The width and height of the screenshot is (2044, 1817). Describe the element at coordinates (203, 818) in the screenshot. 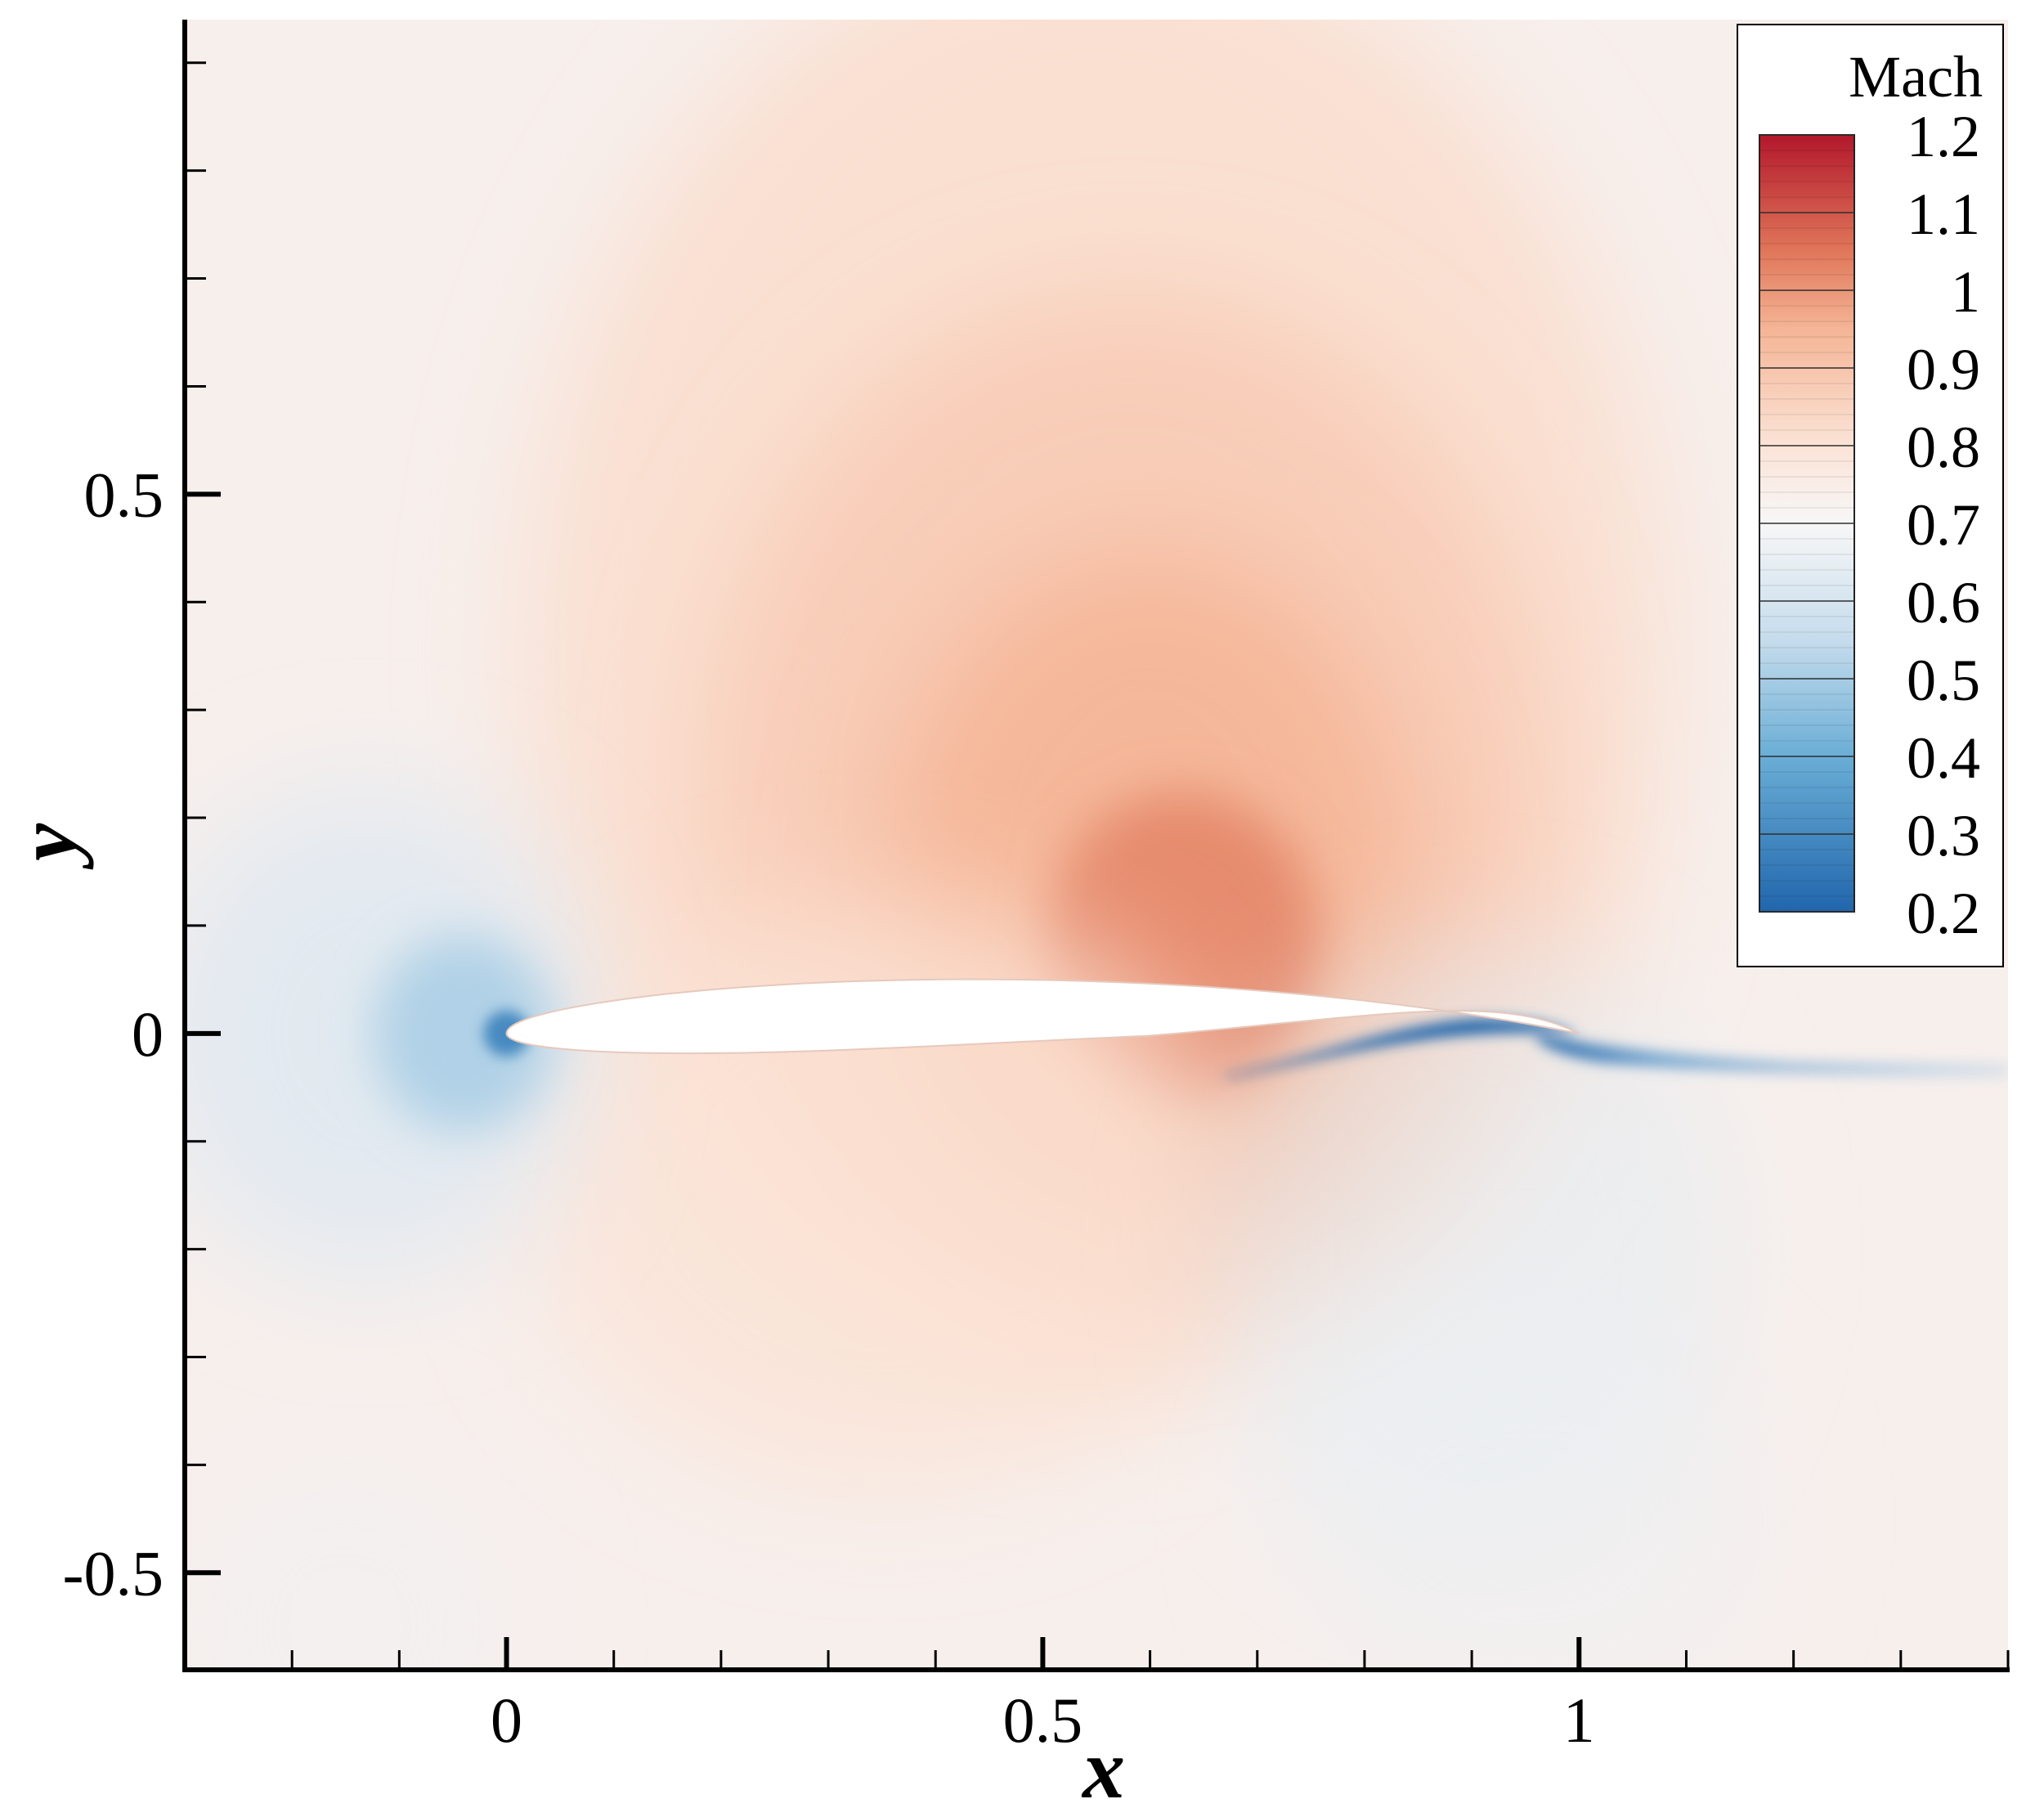

I see `y-ticks` at that location.